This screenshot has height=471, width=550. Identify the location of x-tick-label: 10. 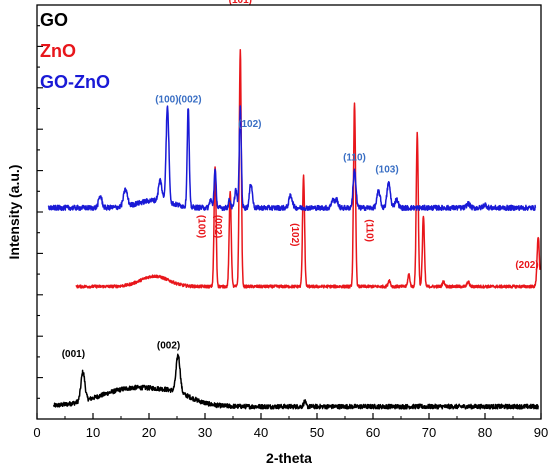
(93, 432).